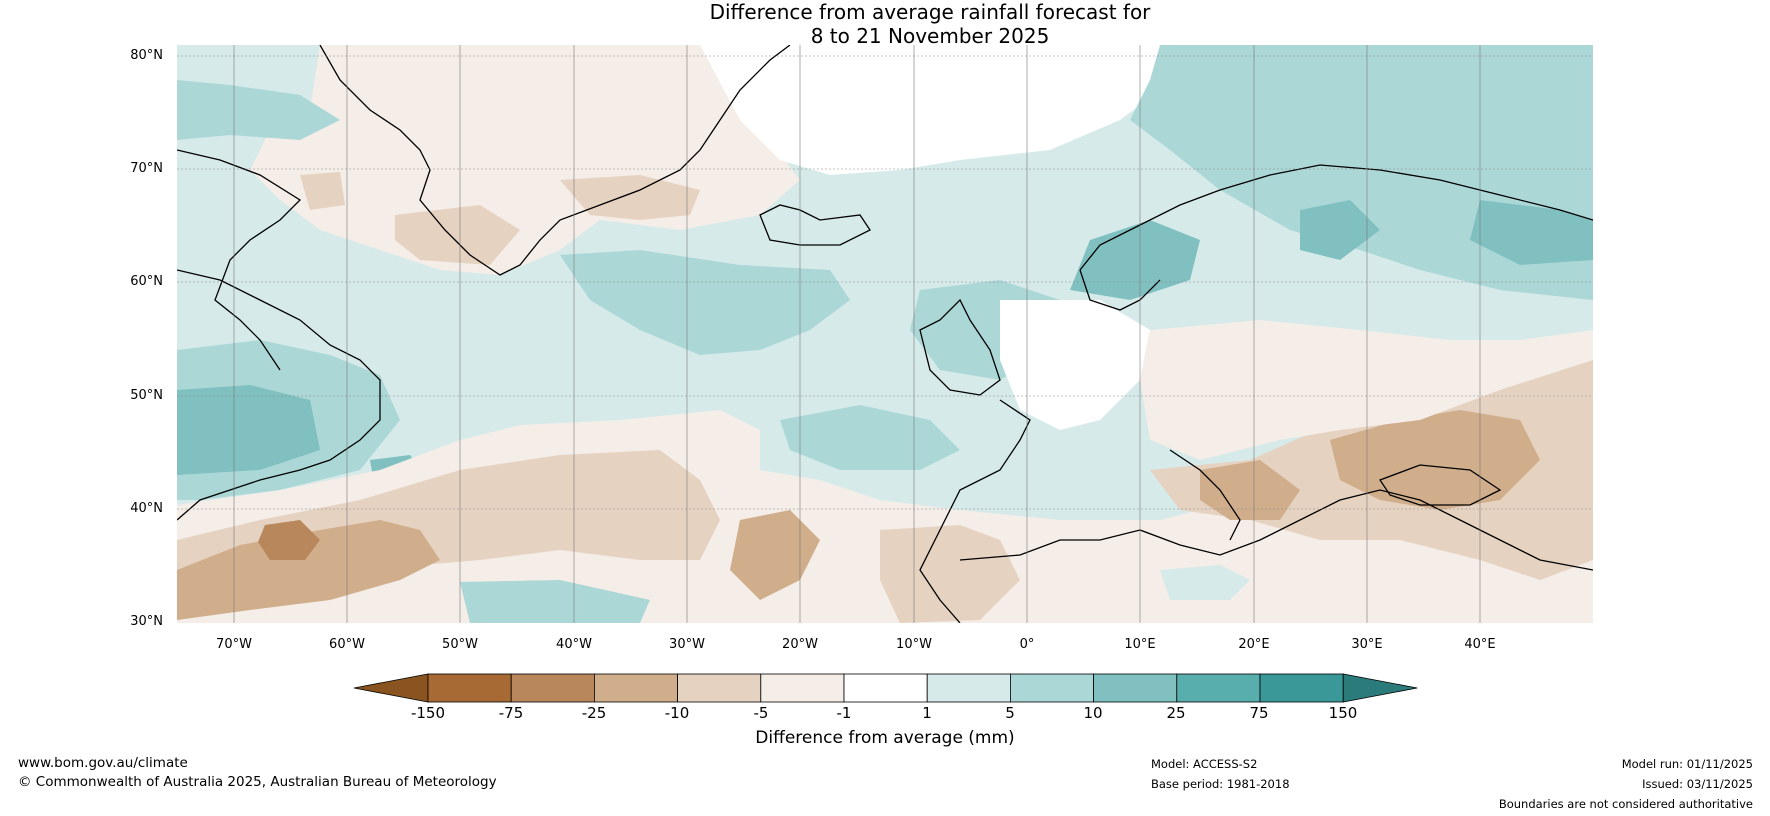 This screenshot has height=816, width=1770. Describe the element at coordinates (289, 540) in the screenshot. I see `region-mid-atlantic-dry-max` at that location.